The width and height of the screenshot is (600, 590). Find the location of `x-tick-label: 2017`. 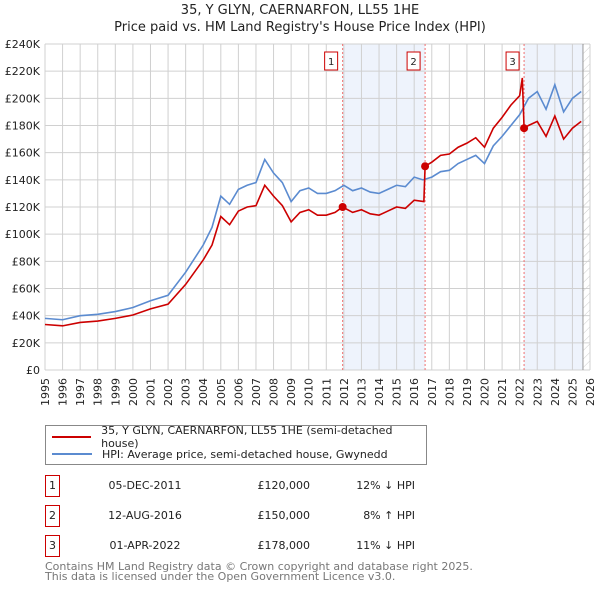

x-tick-label: 2017 is located at coordinates (432, 392).